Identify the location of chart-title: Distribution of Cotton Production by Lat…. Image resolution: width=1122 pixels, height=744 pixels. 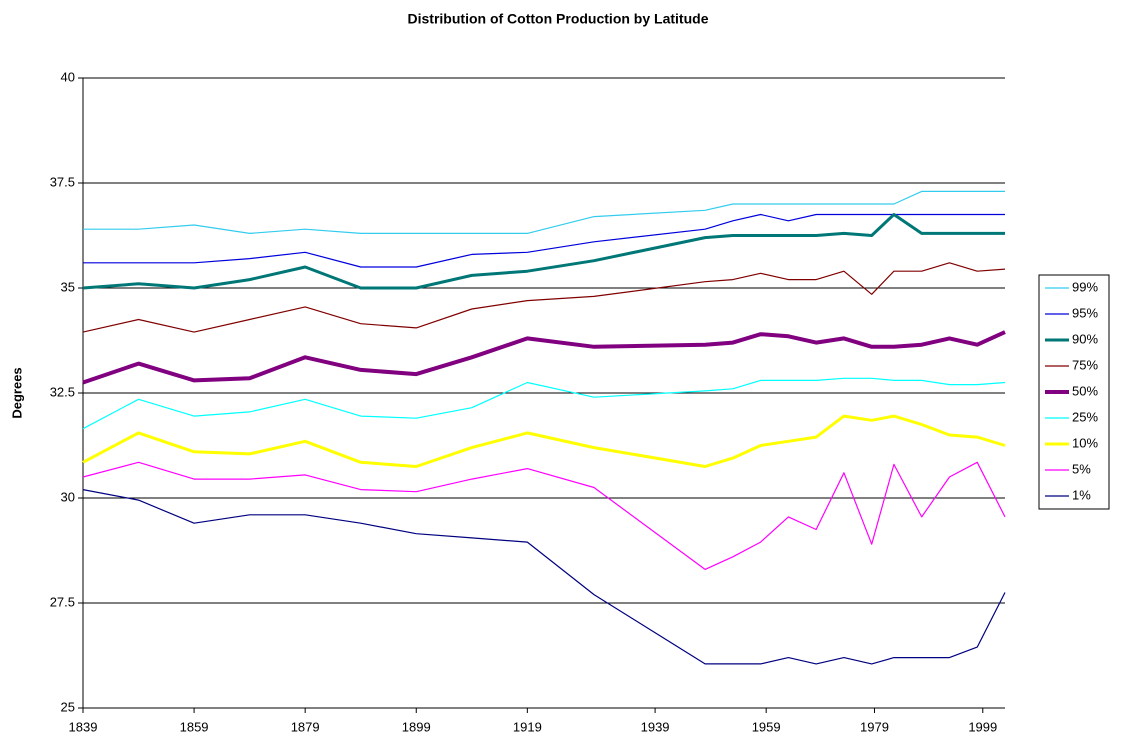
(558, 19).